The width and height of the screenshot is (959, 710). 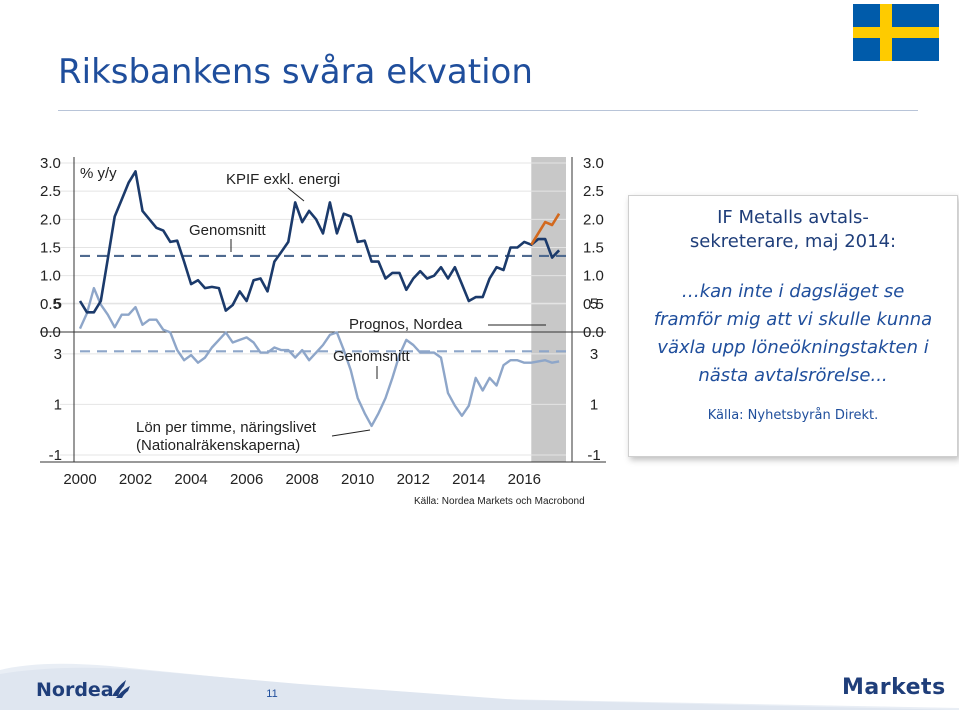 I want to click on y-tick-left: 3, so click(x=58, y=354).